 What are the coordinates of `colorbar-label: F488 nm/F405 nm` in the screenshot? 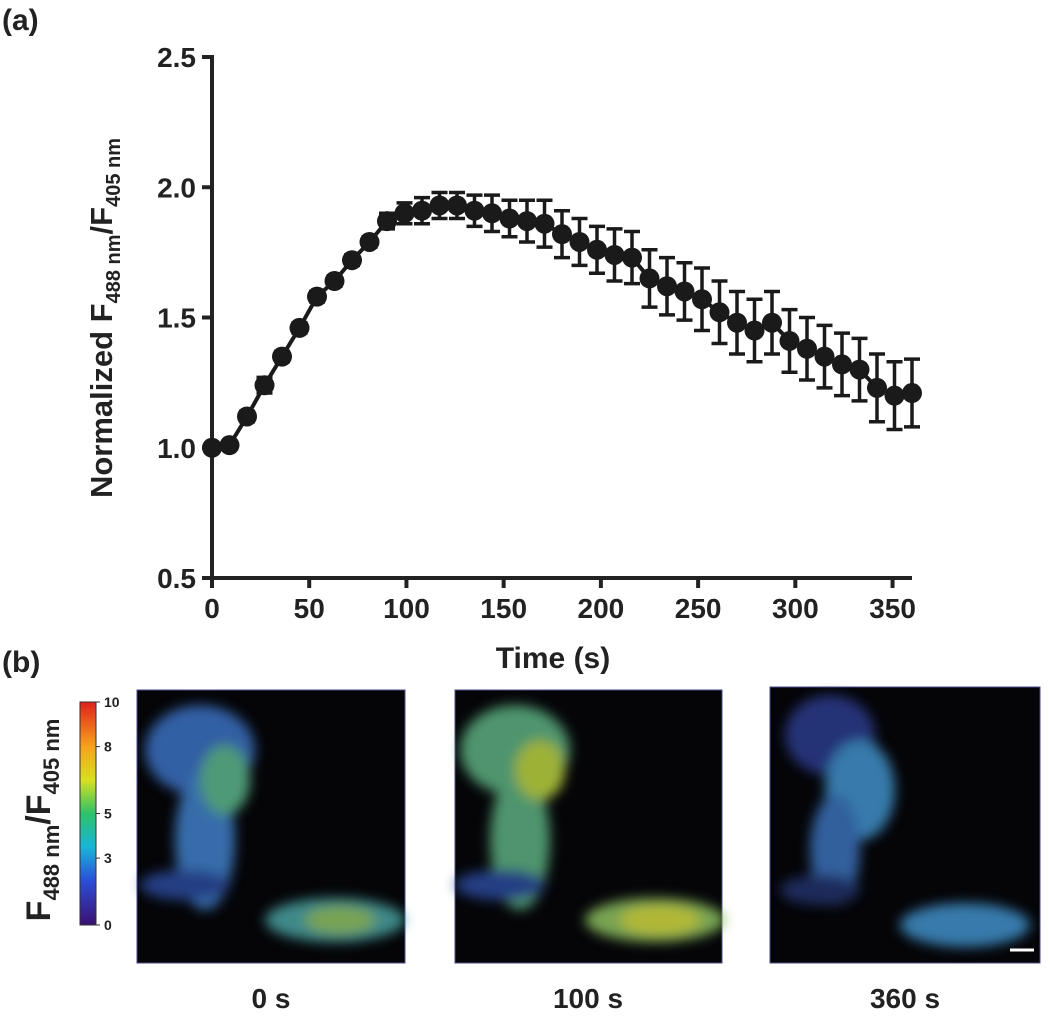 It's located at (42, 820).